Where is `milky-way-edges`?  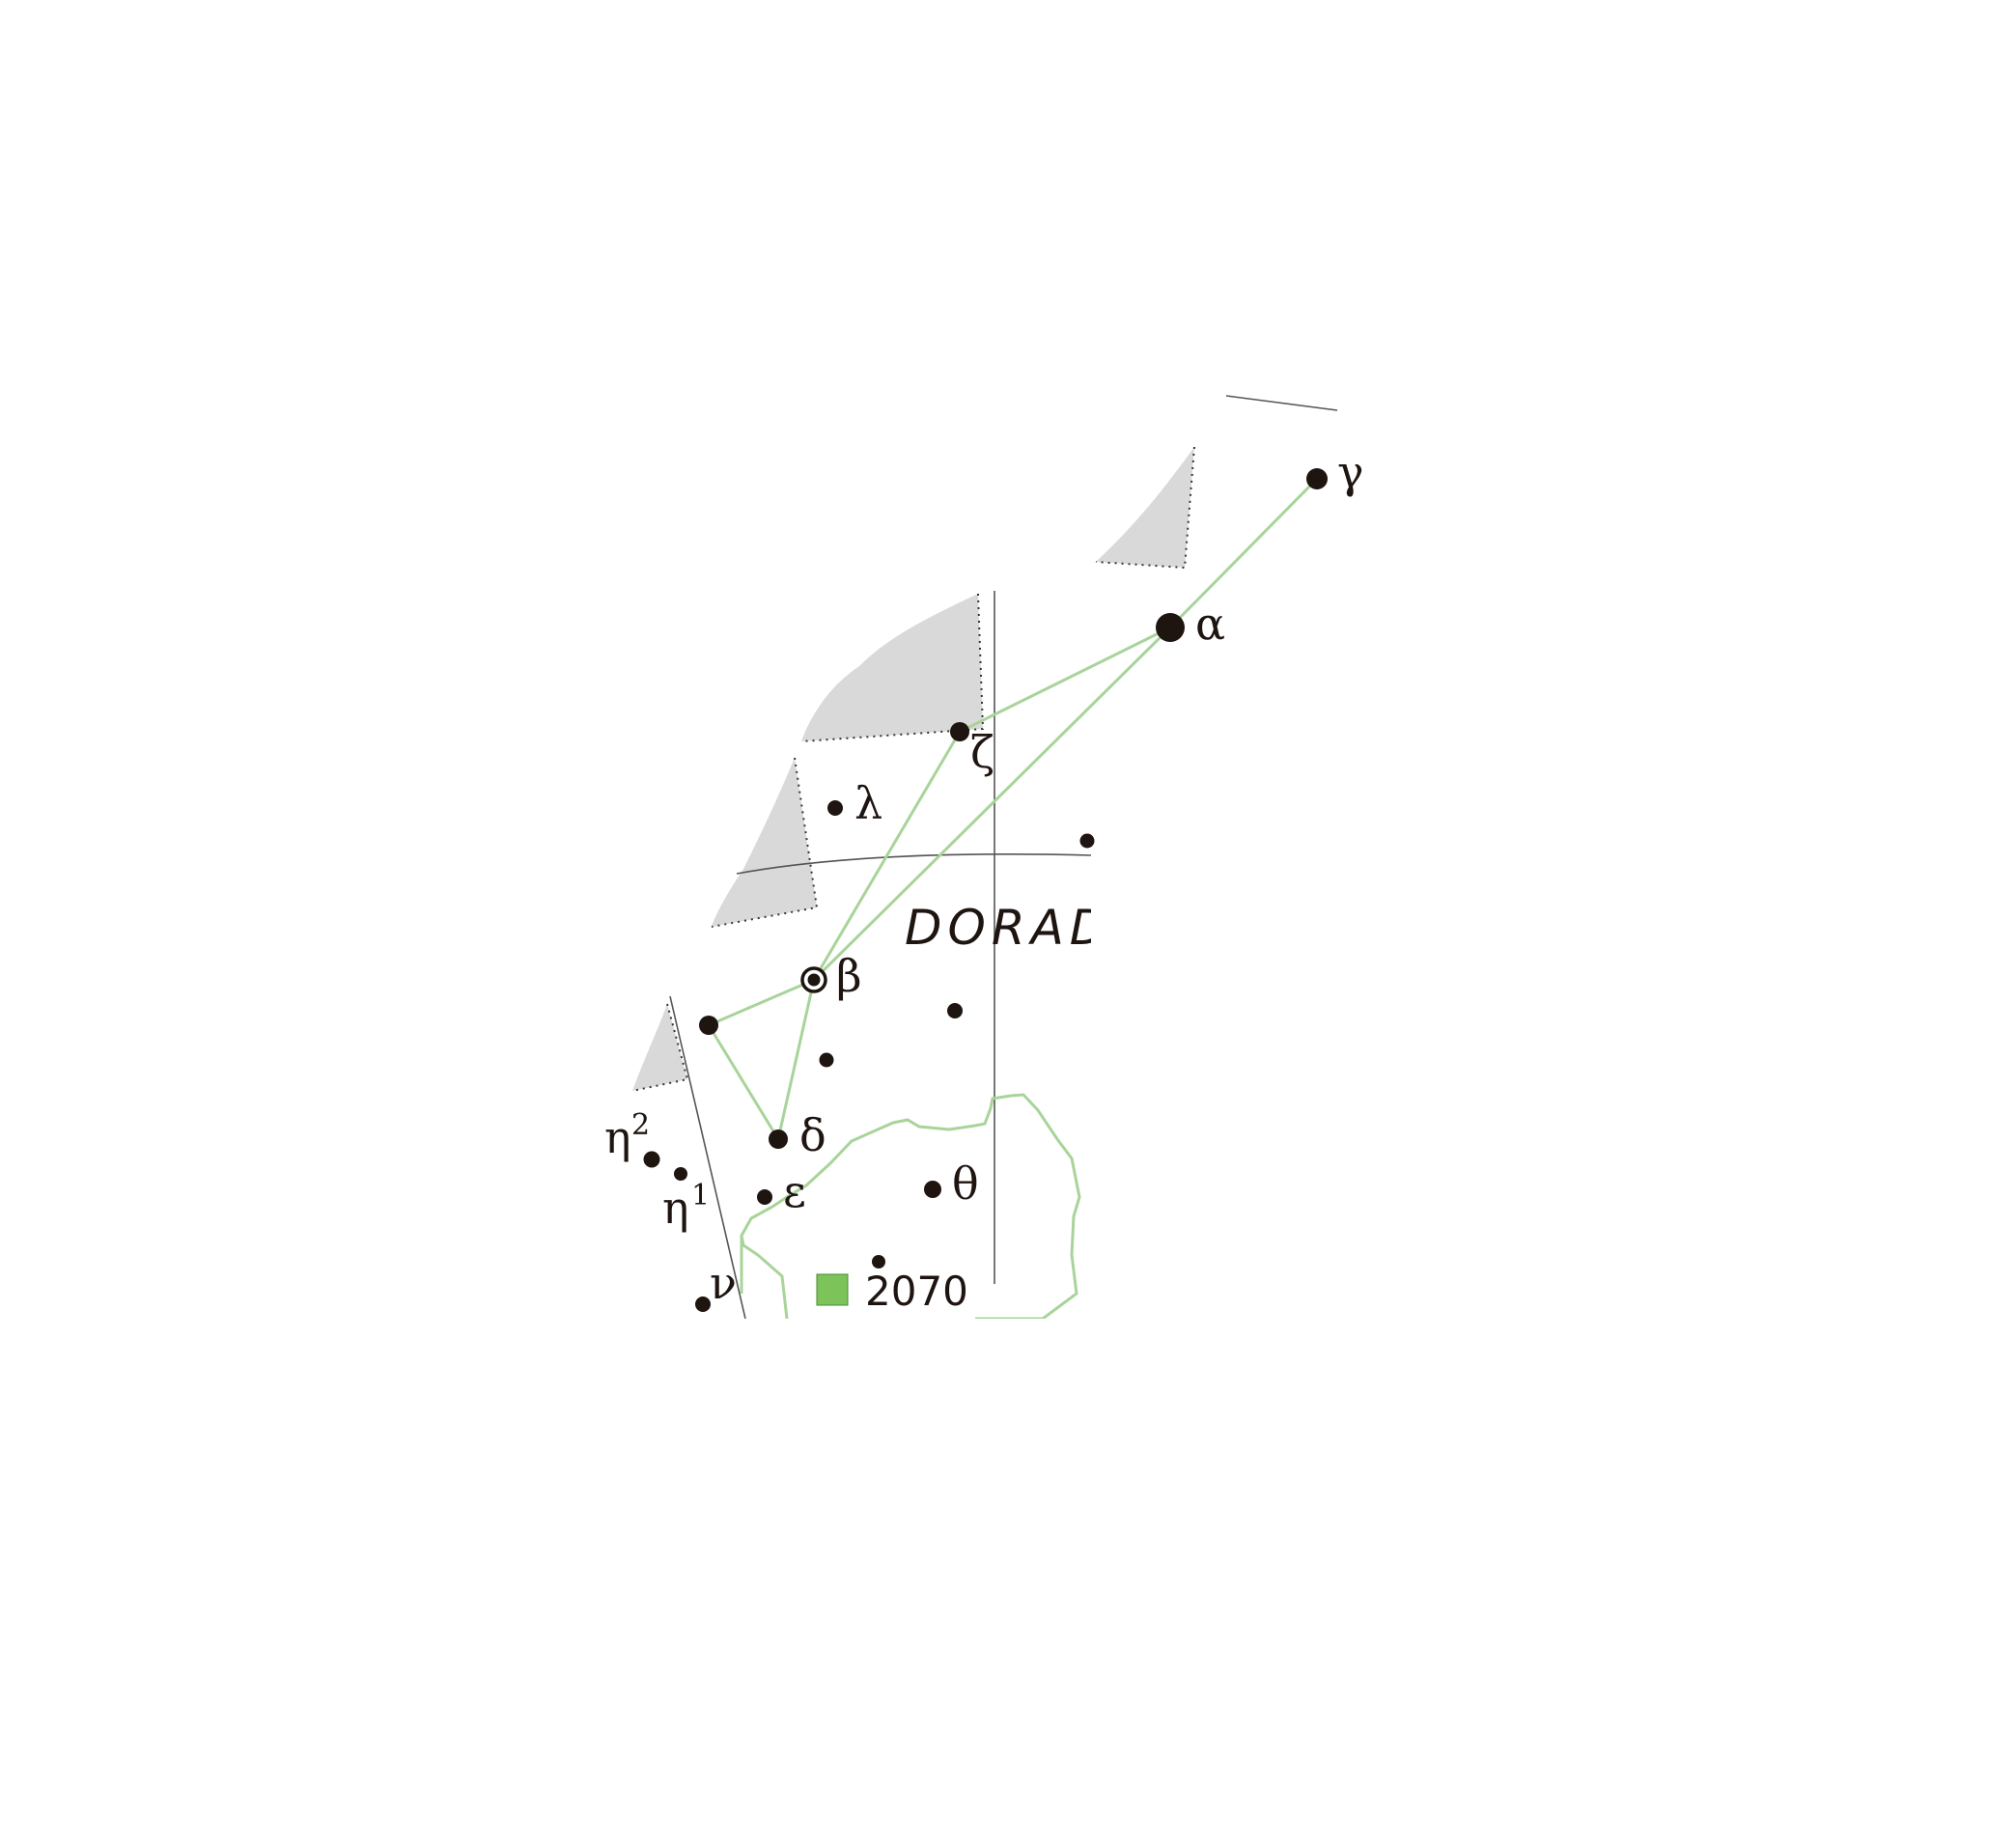 milky-way-edges is located at coordinates (913, 769).